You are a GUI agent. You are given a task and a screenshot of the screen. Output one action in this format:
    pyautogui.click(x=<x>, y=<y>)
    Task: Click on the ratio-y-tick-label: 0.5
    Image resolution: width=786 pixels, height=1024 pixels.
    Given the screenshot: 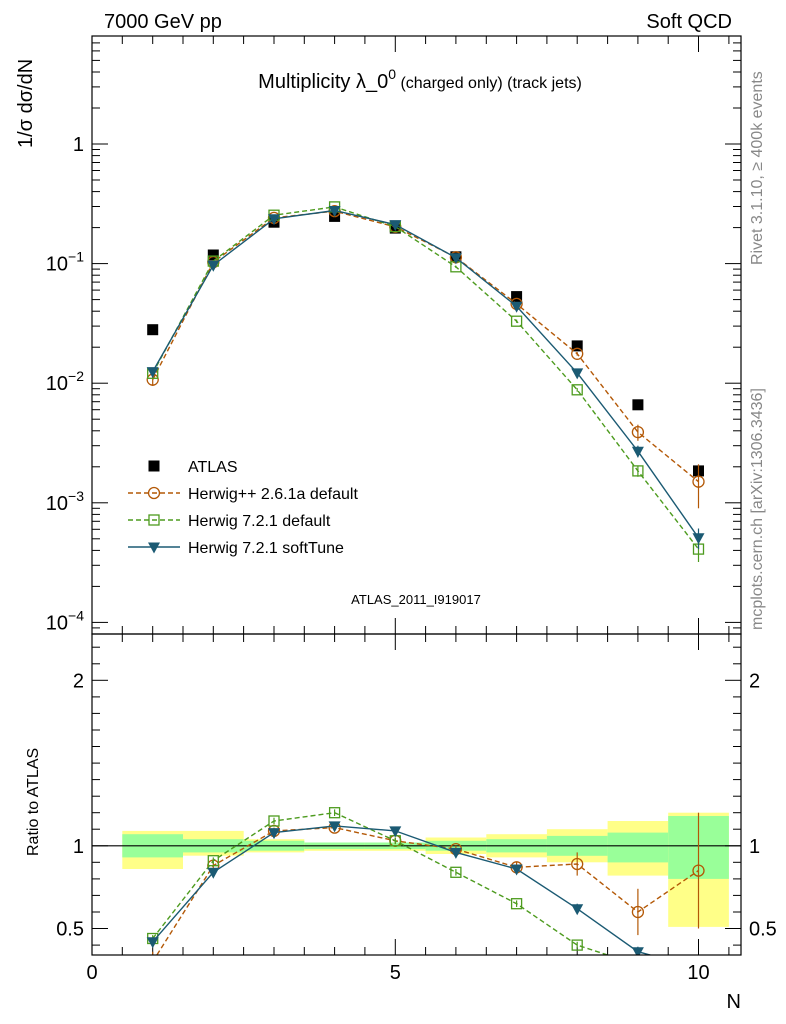 What is the action you would take?
    pyautogui.click(x=70, y=930)
    